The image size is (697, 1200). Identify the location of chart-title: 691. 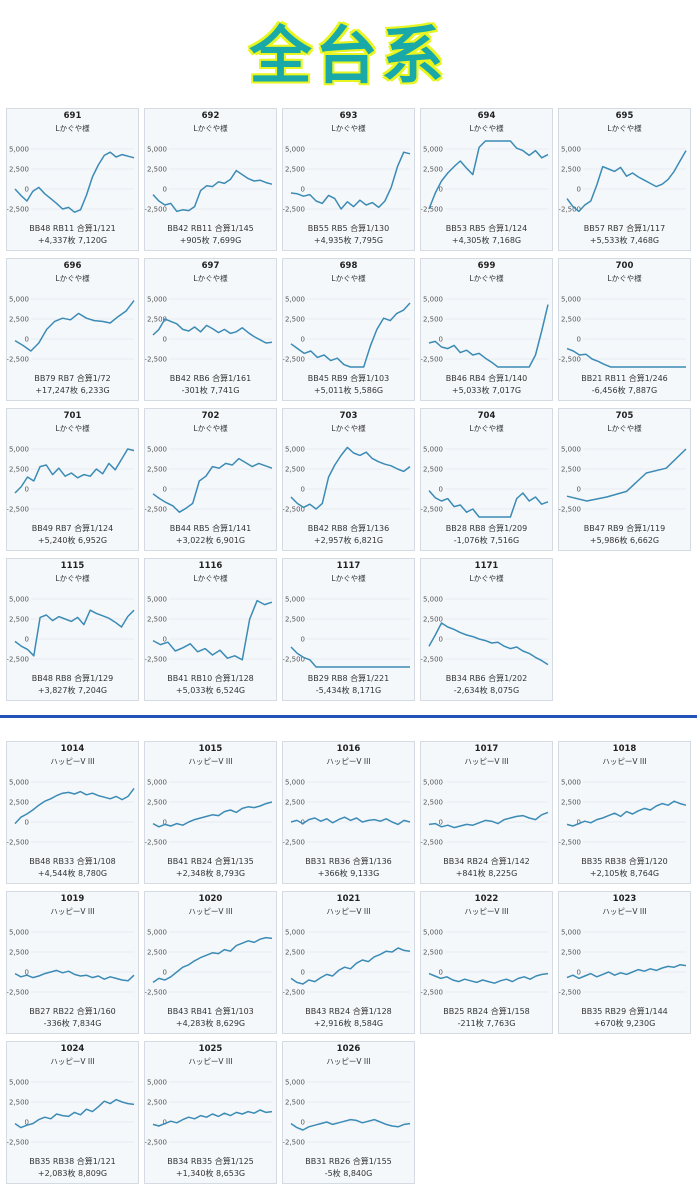
(72, 116).